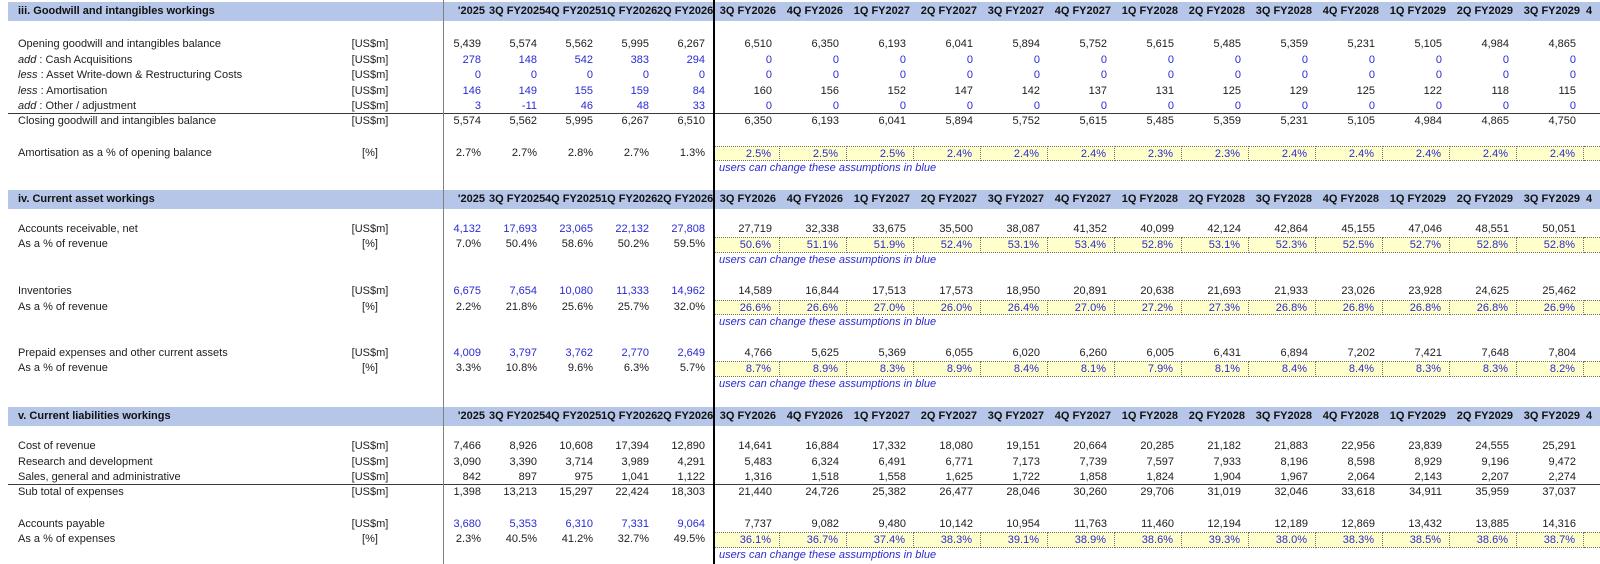  Describe the element at coordinates (1361, 461) in the screenshot. I see `value-cell: 8,598` at that location.